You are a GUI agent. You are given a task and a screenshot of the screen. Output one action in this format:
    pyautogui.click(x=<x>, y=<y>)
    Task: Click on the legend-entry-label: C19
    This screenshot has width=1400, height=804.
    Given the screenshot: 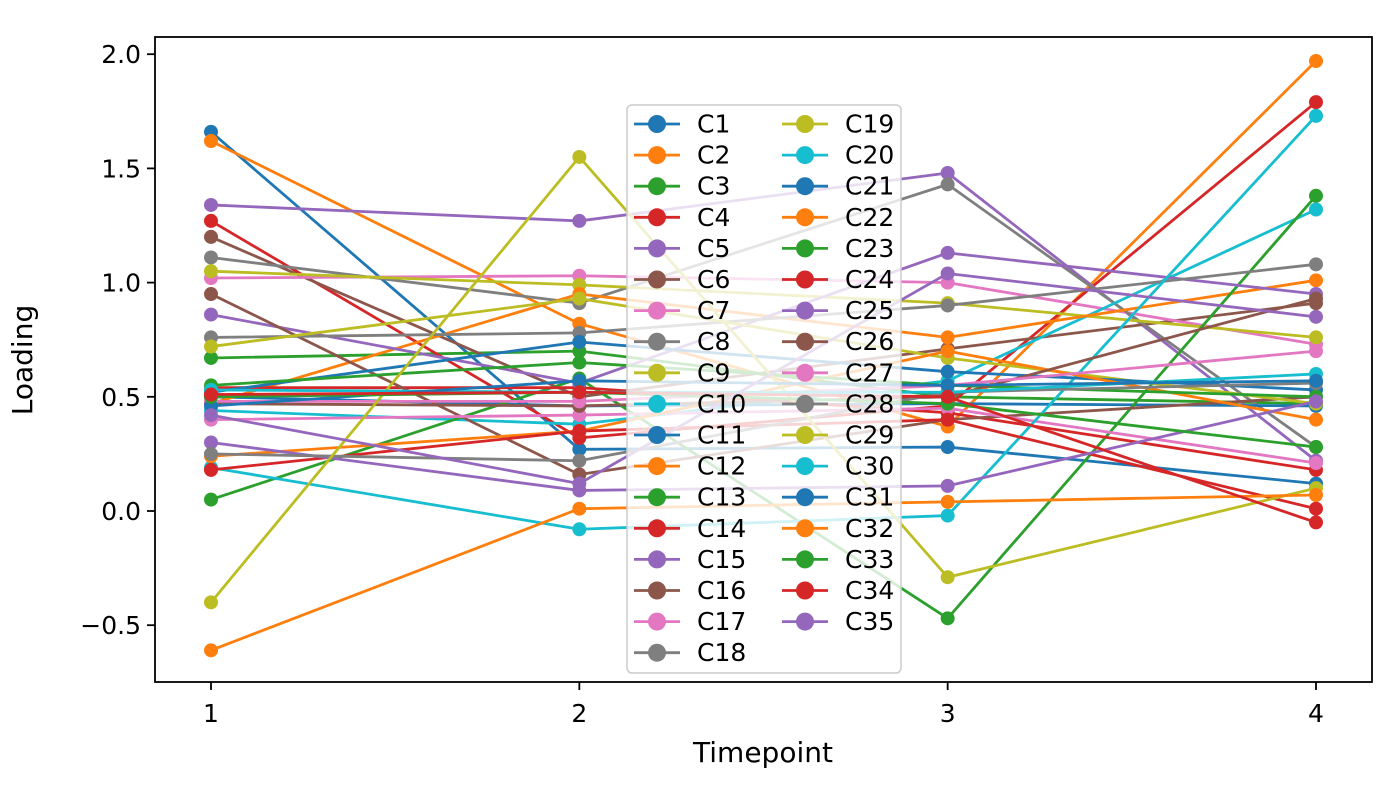 What is the action you would take?
    pyautogui.click(x=869, y=124)
    